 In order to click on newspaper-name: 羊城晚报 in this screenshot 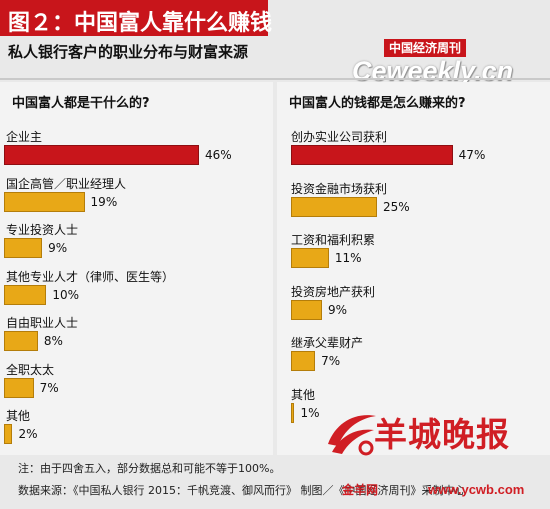, I will do `click(442, 434)`.